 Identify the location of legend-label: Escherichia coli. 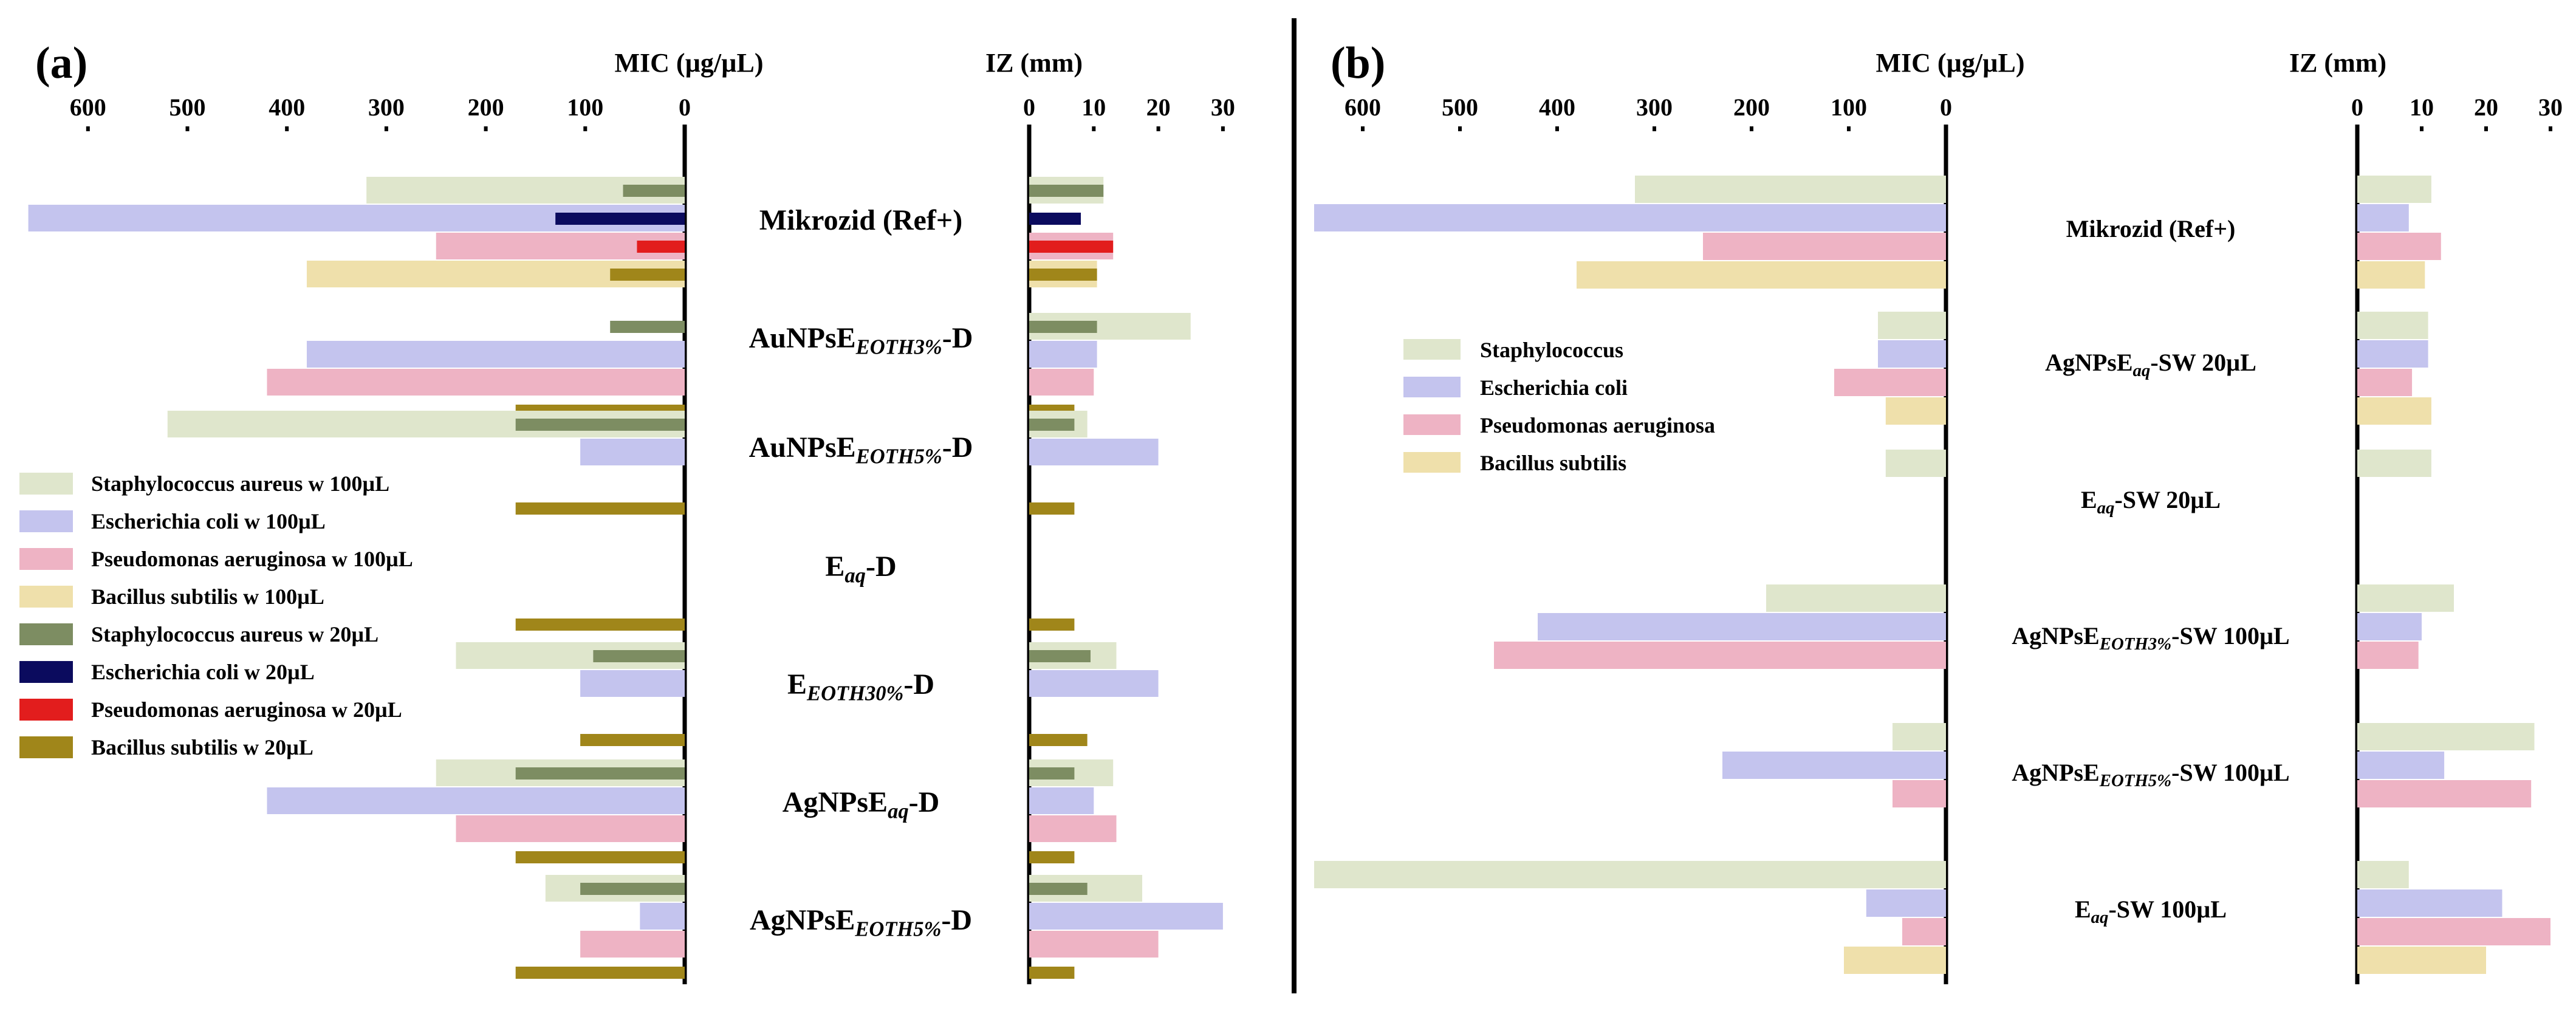
(1554, 387).